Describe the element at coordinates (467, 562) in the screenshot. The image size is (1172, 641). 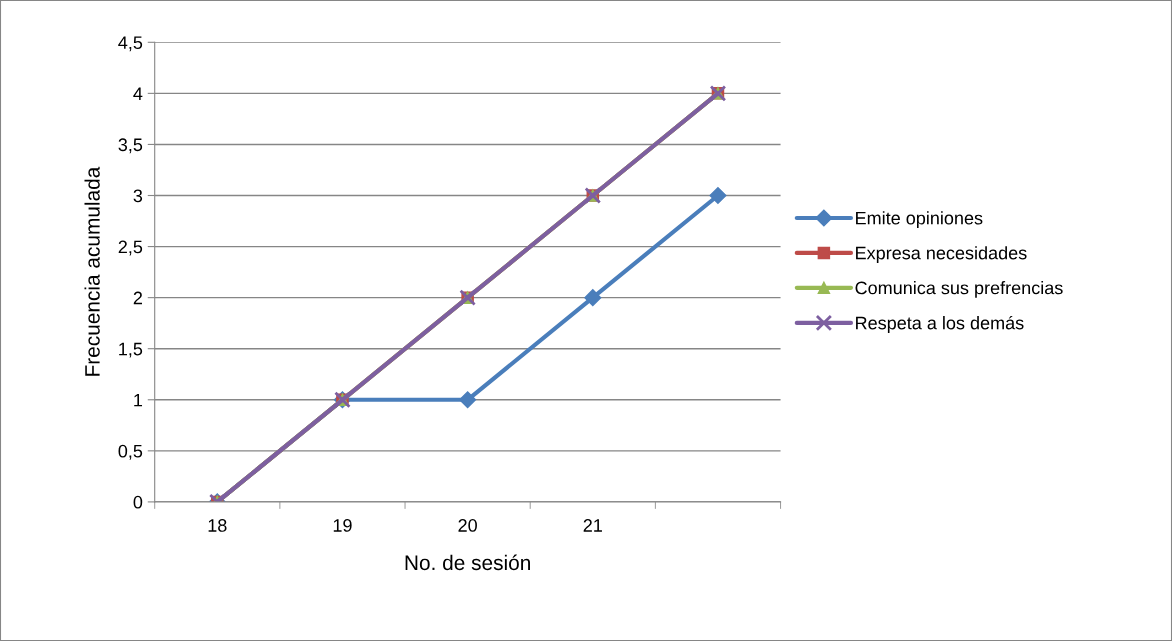
I see `x-axis-title: No. de sesión` at that location.